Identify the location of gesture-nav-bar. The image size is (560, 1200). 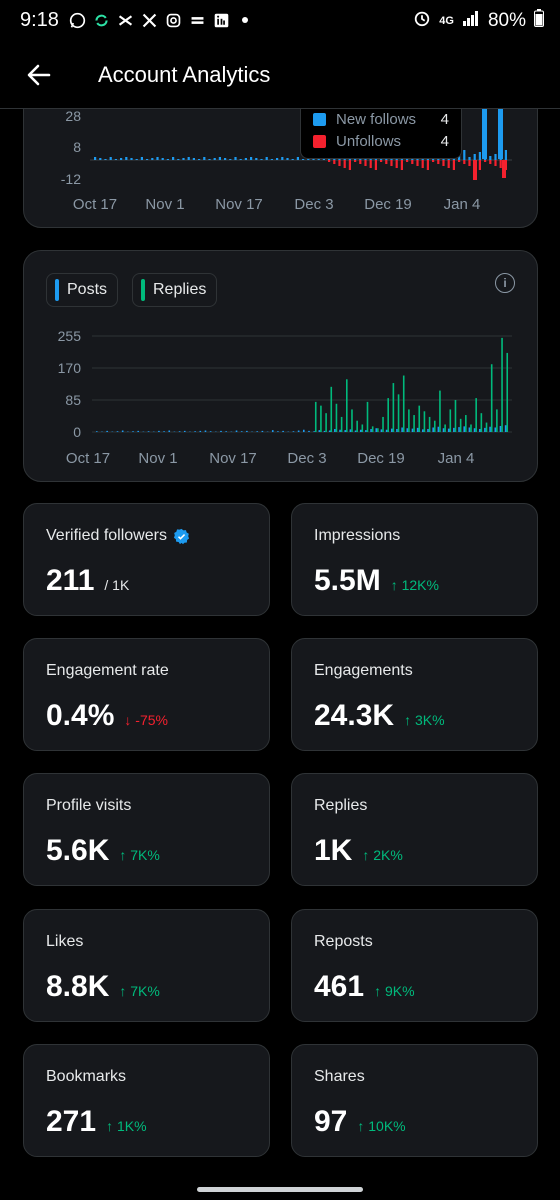
(280, 1189).